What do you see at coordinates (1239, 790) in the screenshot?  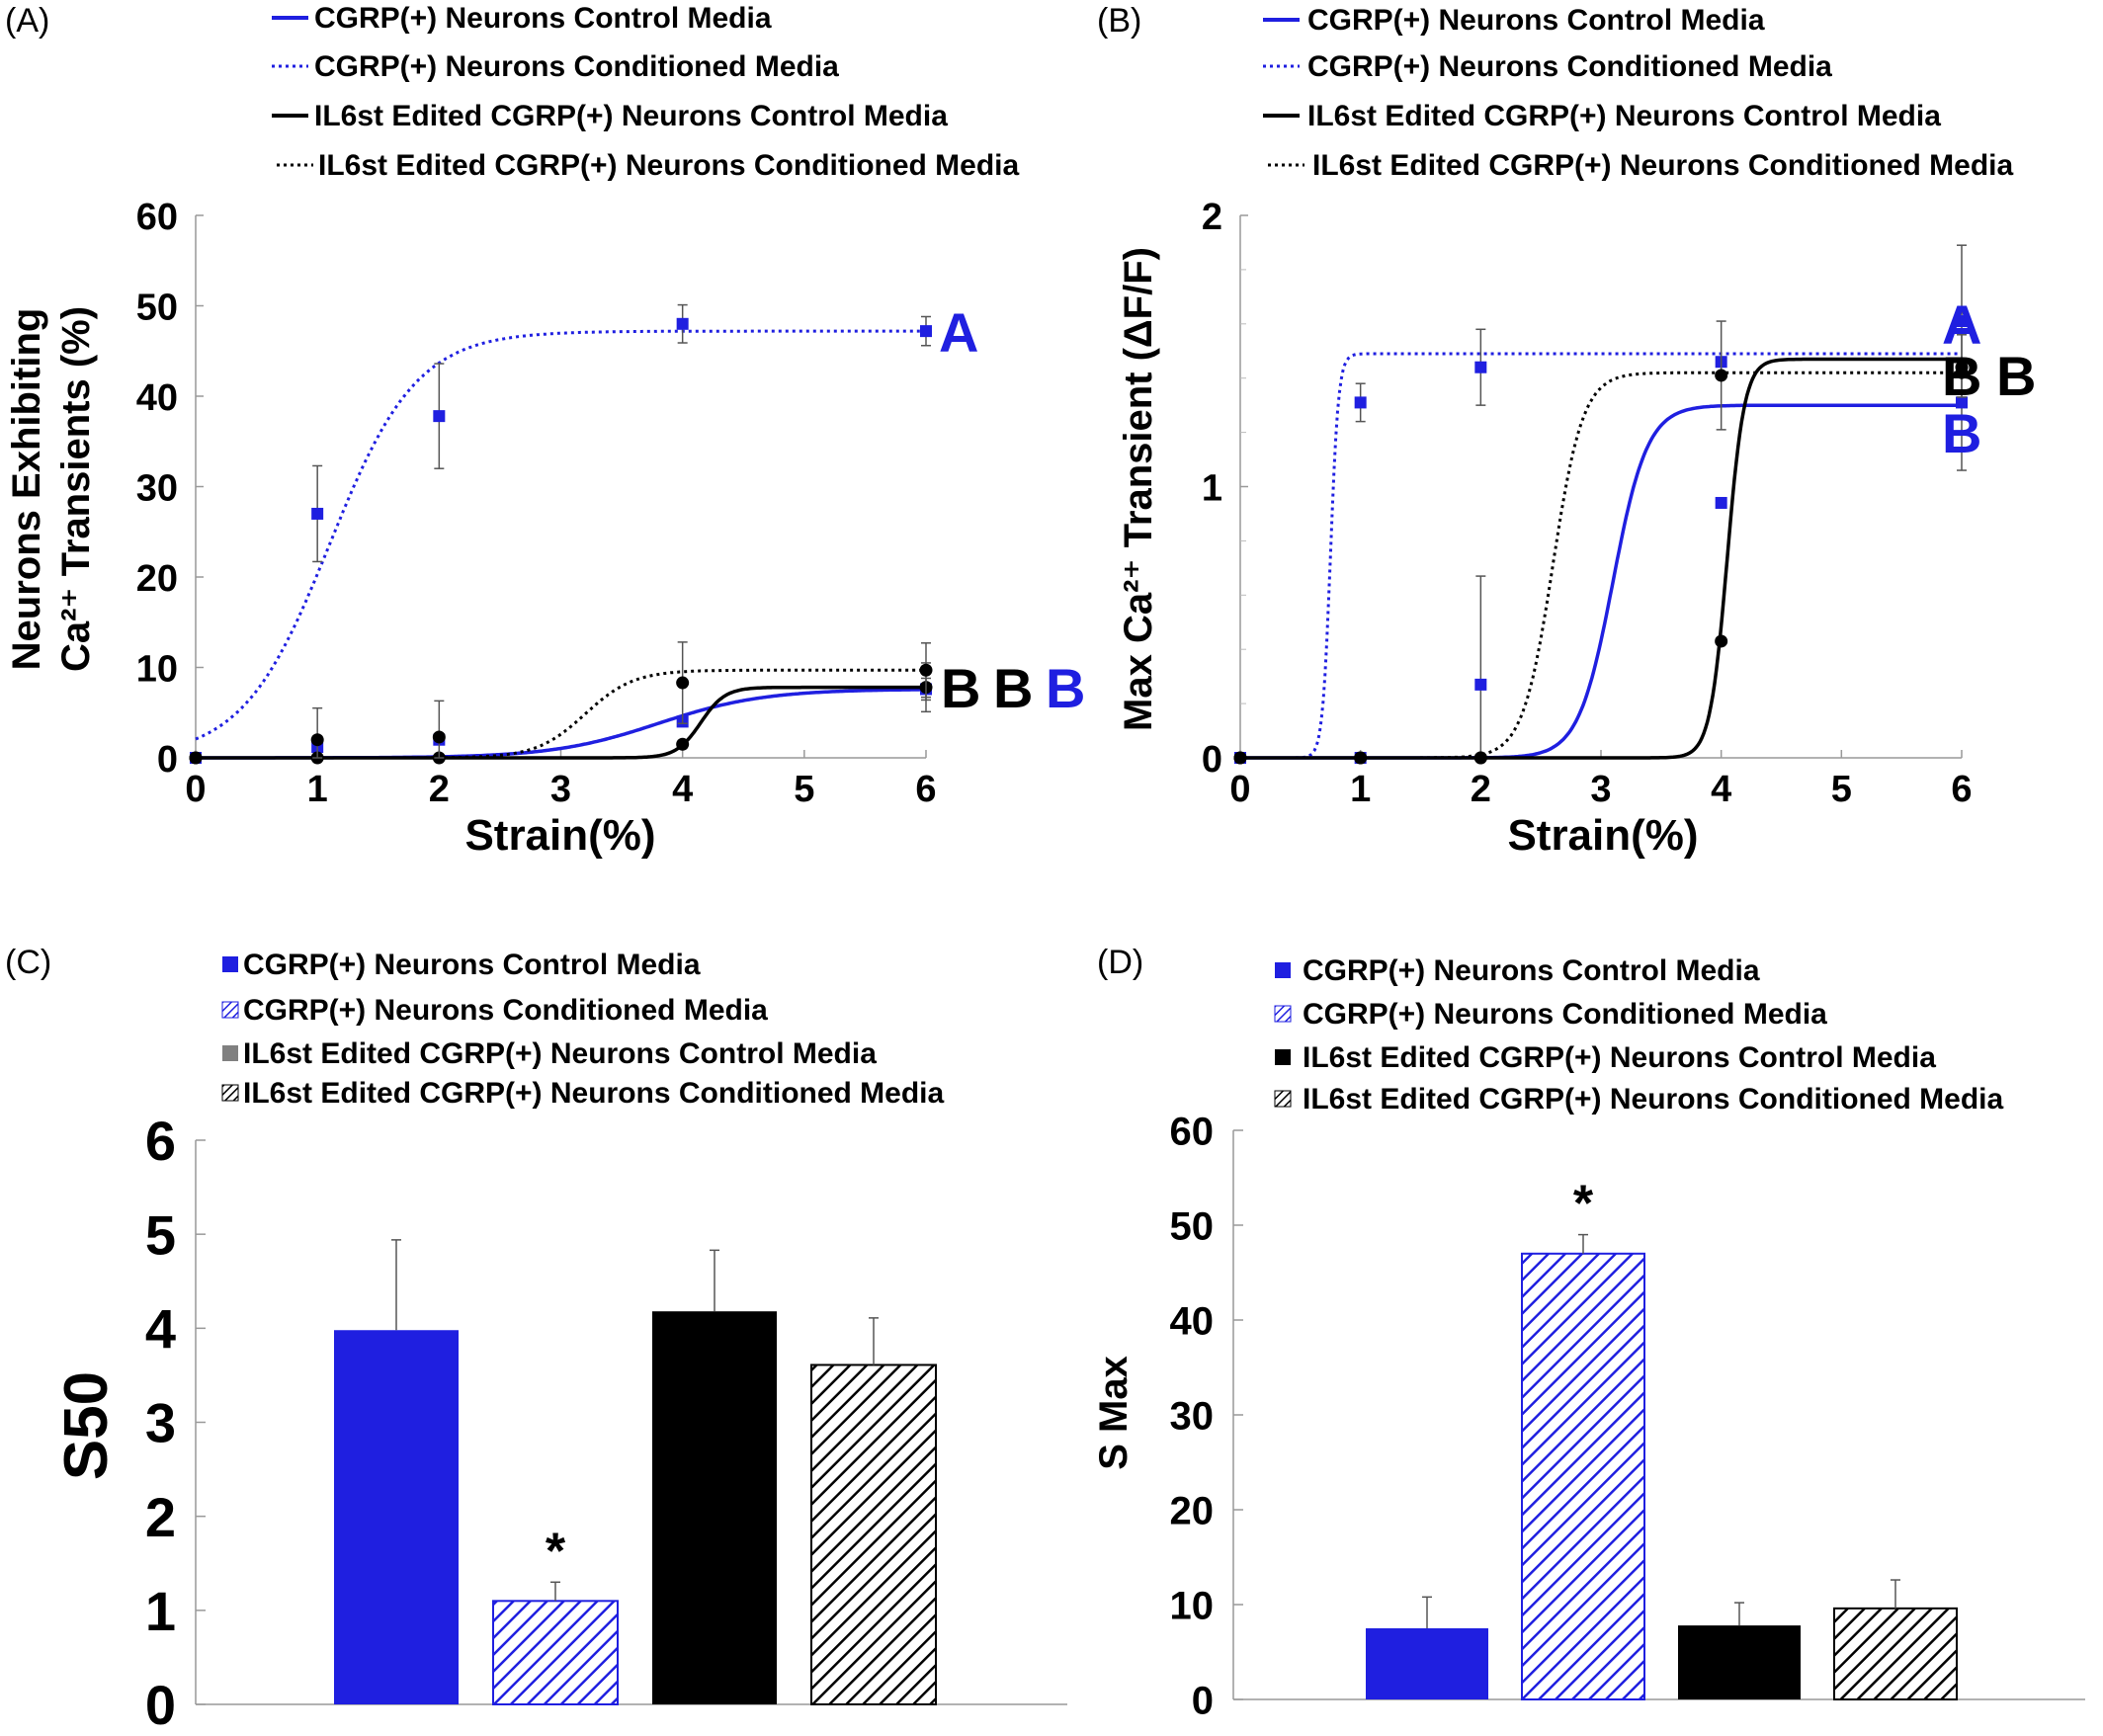 I see `x-tick-label: 0` at bounding box center [1239, 790].